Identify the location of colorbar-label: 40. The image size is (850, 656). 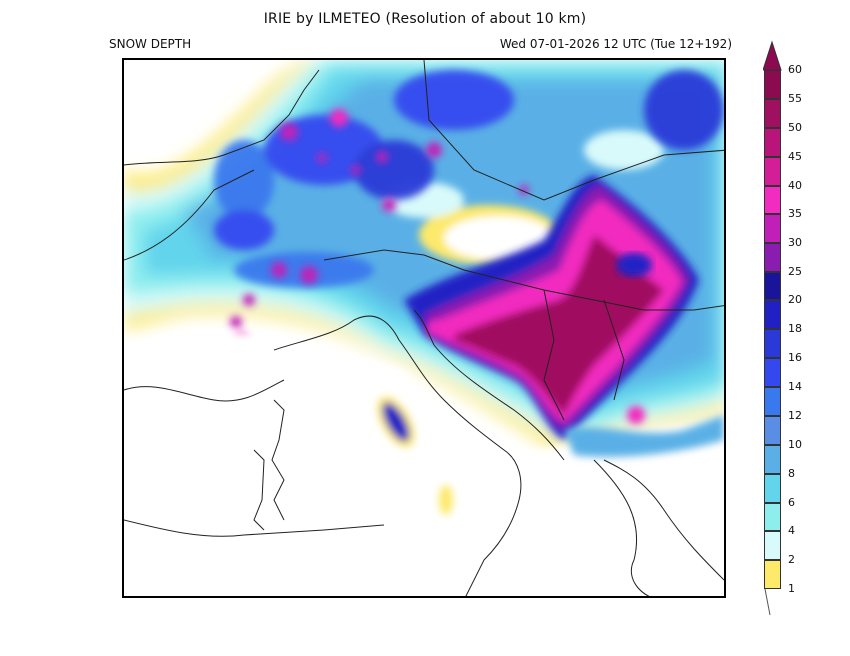
(795, 185).